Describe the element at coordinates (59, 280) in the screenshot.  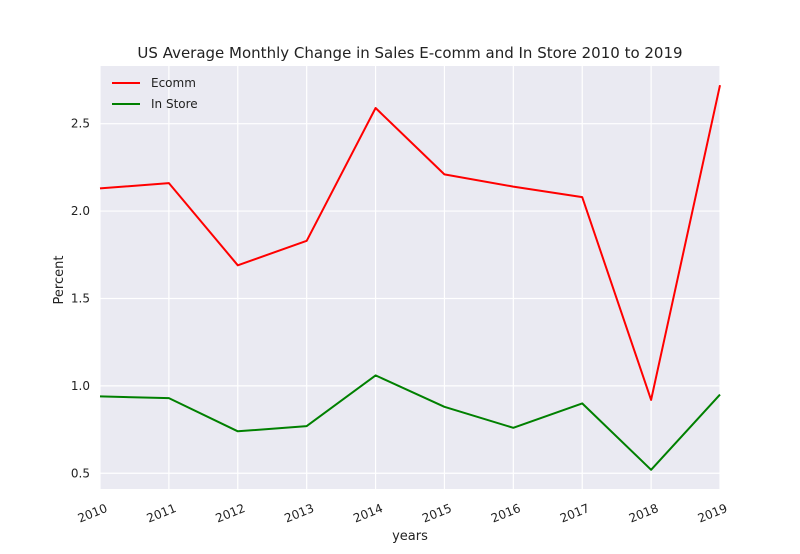
I see `y-axis-label: Percent` at that location.